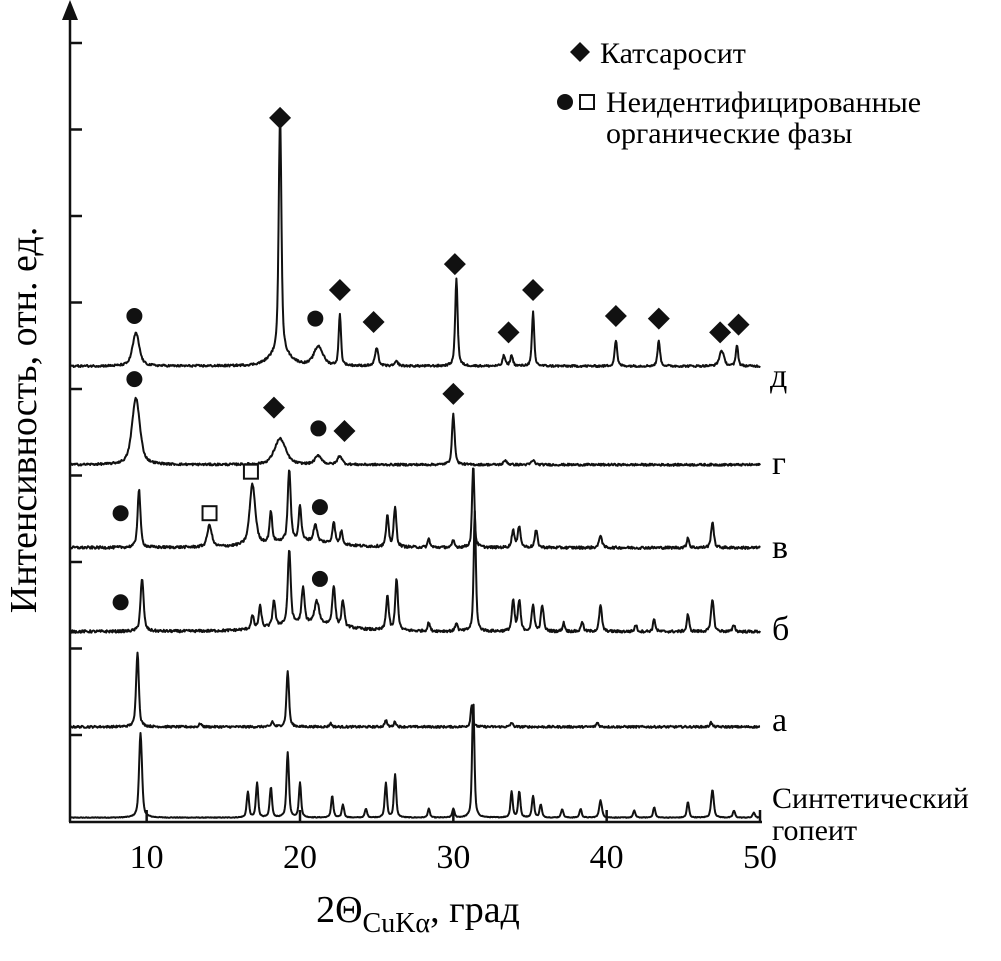  Describe the element at coordinates (778, 376) in the screenshot. I see `series-label-d: д` at that location.